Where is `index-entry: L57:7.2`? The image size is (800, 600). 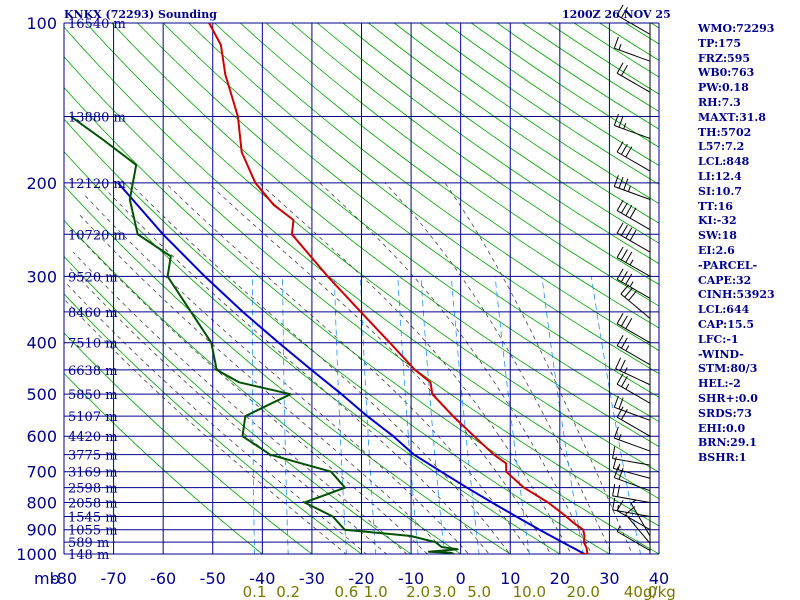 index-entry: L57:7.2 is located at coordinates (721, 147).